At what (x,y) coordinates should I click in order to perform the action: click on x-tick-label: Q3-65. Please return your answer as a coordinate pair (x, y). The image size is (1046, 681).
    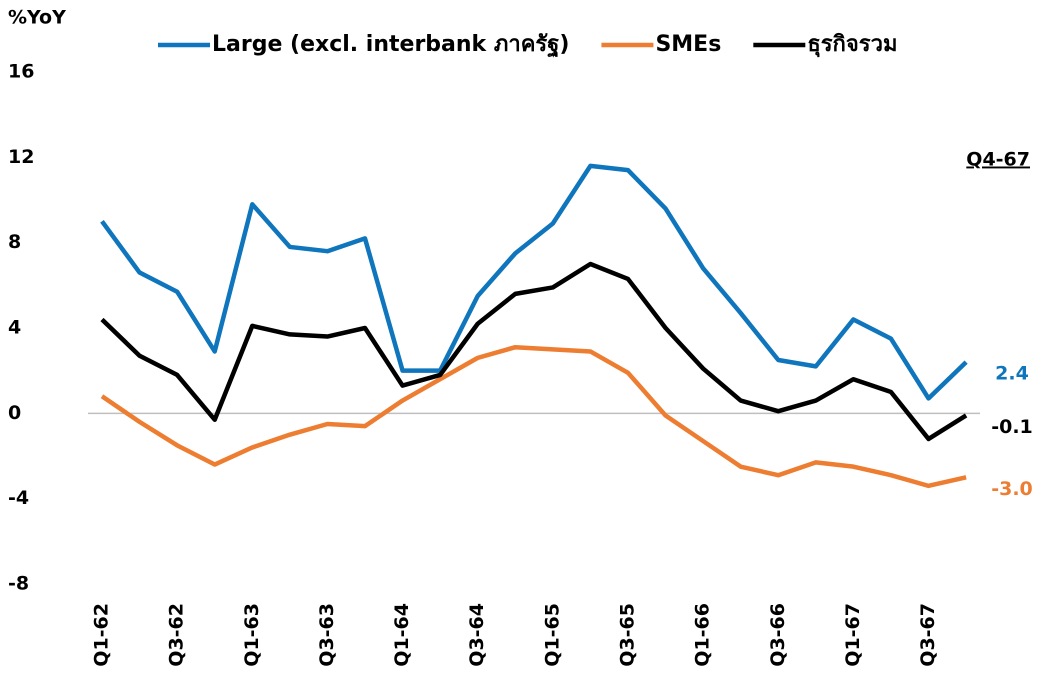
    Looking at the image, I should click on (627, 635).